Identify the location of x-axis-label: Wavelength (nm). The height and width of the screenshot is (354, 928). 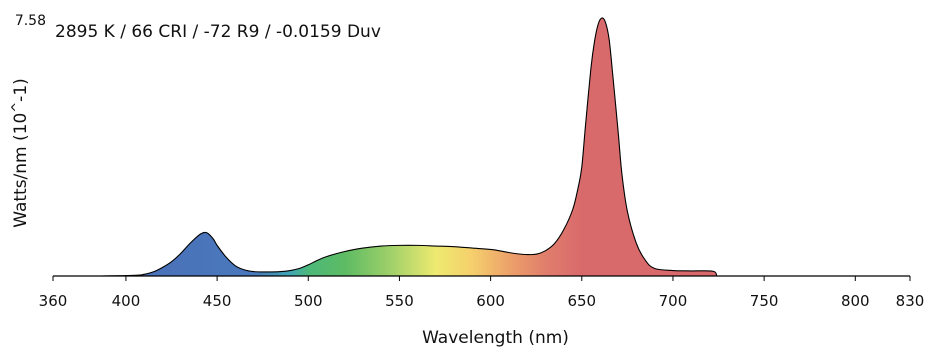
(495, 338).